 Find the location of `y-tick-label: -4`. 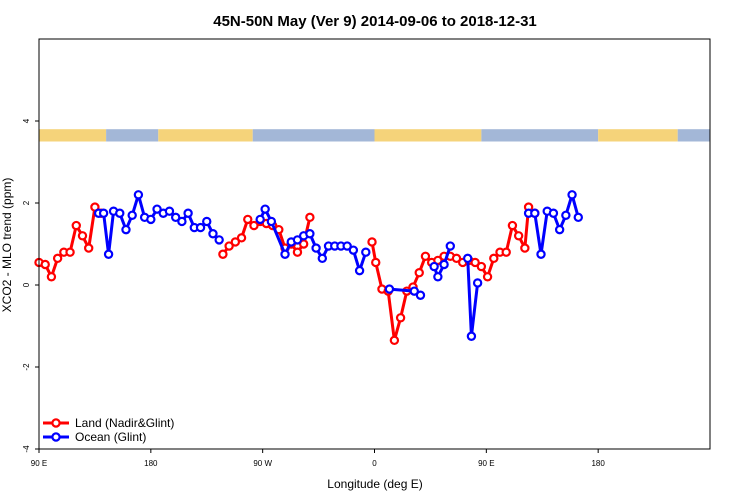

y-tick-label: -4 is located at coordinates (26, 449).